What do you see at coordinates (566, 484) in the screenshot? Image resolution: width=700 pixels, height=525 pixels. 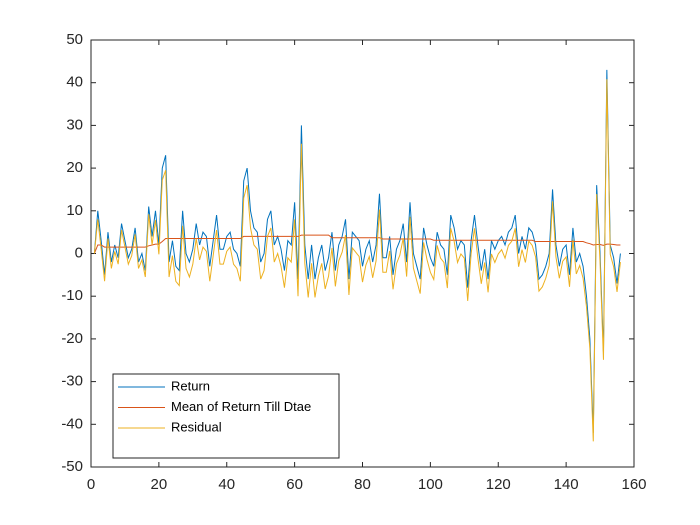 I see `x-tick-label: 140` at bounding box center [566, 484].